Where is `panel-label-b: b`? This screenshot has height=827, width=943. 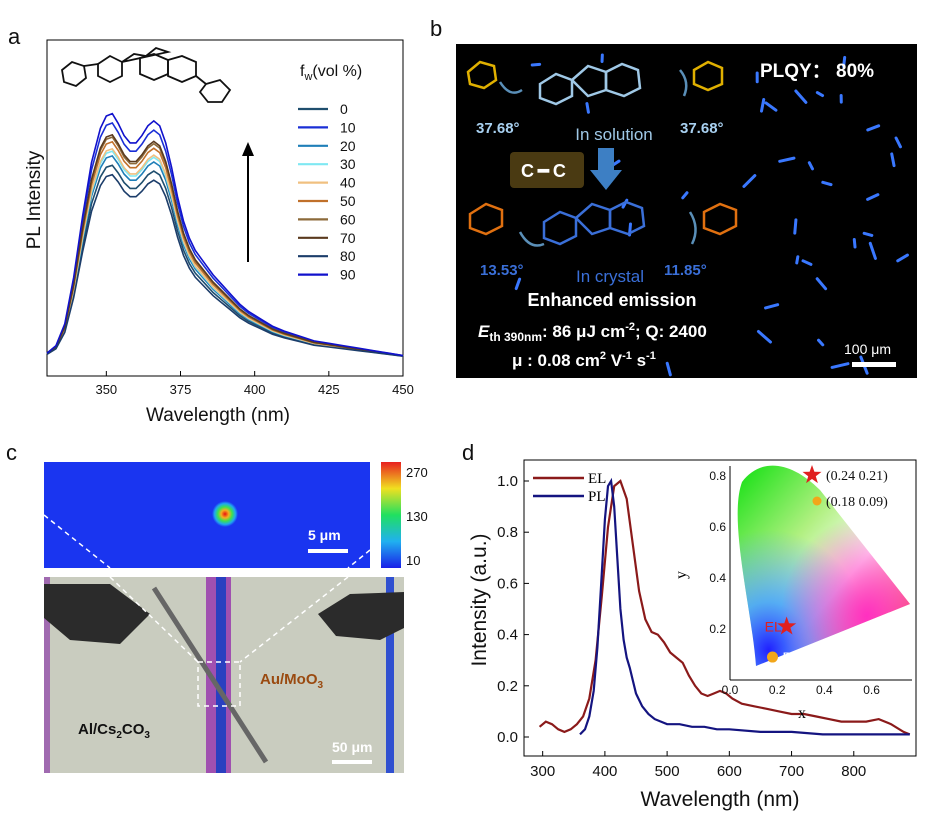
panel-label-b: b is located at coordinates (436, 28).